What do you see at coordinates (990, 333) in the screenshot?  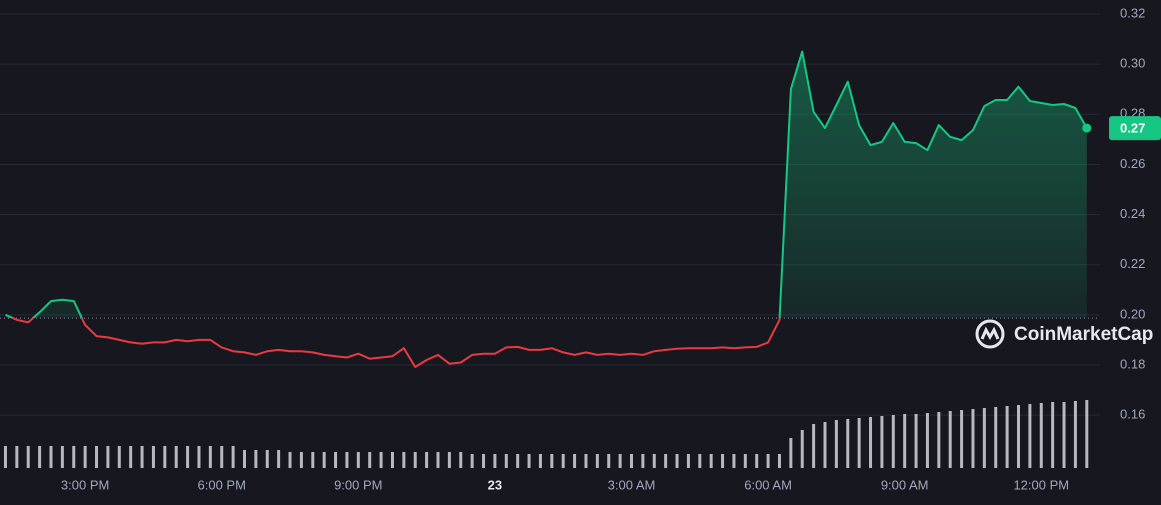 I see `logo-mark` at bounding box center [990, 333].